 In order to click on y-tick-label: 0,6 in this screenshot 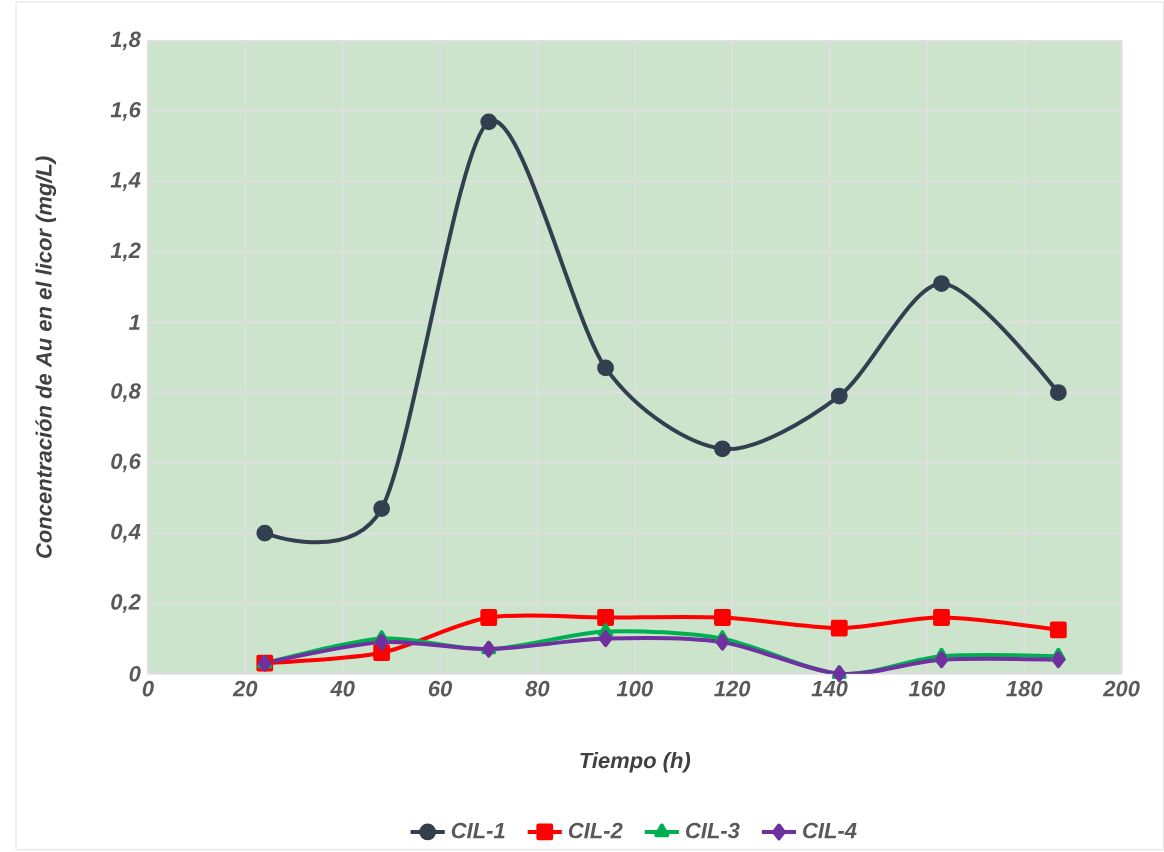, I will do `click(126, 463)`.